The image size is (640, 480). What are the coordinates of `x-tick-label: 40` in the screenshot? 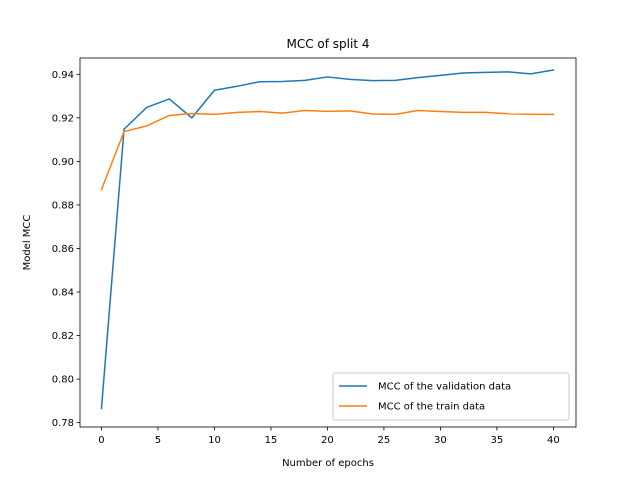 It's located at (553, 440).